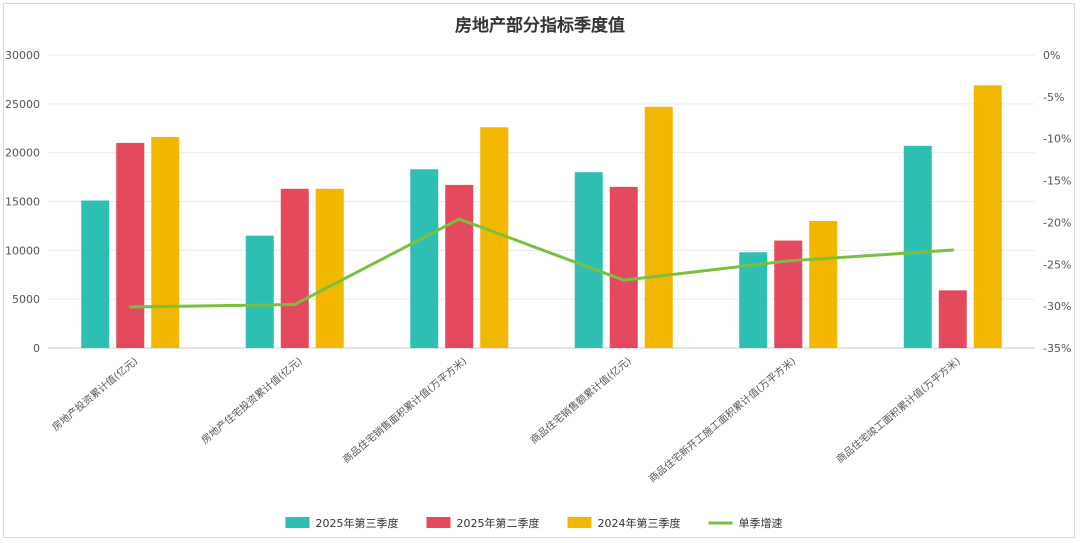  I want to click on bar-series2-cat1, so click(130, 245).